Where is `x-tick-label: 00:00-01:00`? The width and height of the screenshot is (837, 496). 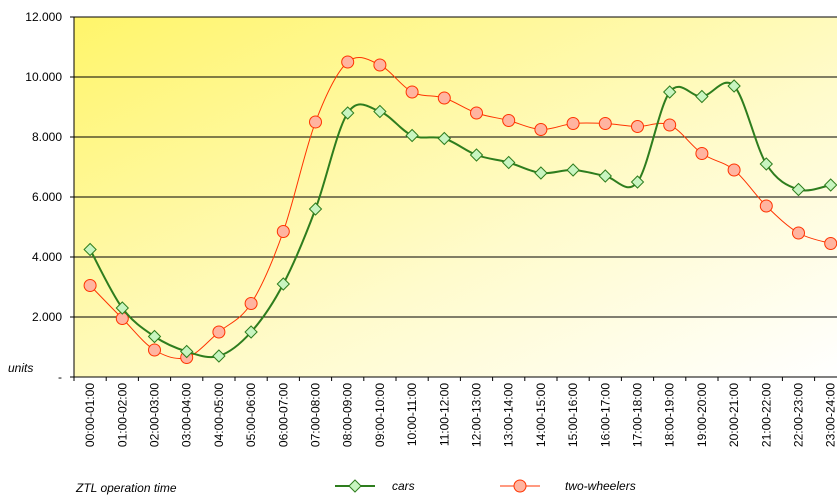
x-tick-label: 00:00-01:00 is located at coordinates (90, 415).